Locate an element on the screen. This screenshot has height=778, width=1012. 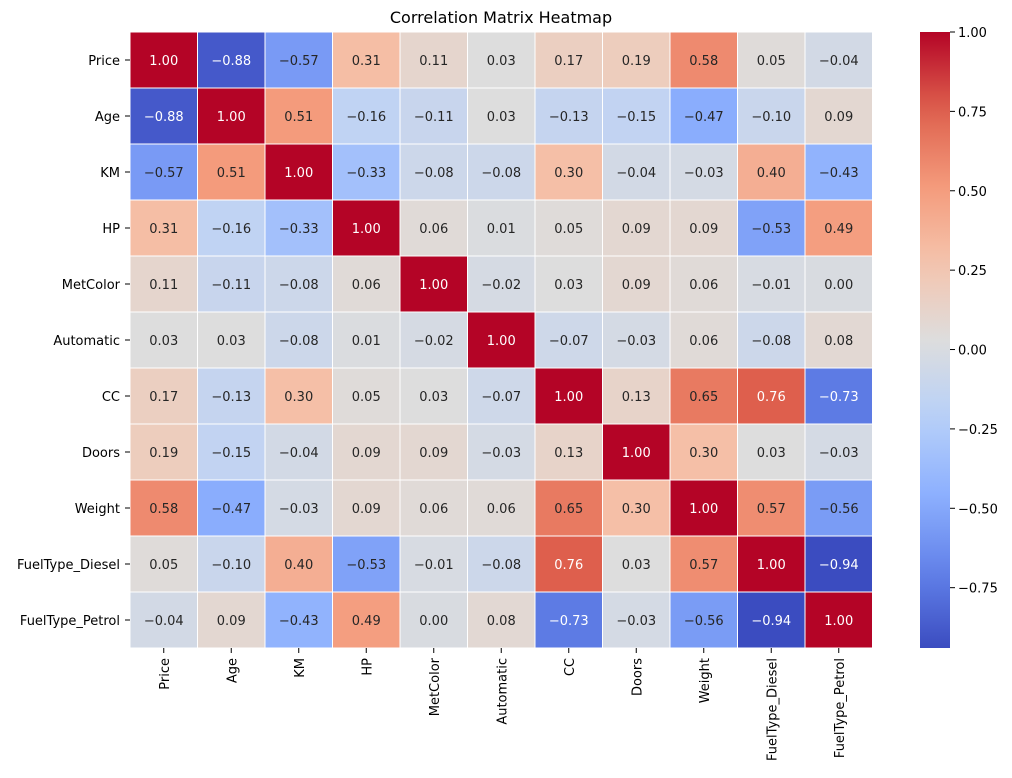
colorbar-tick-label: 0.00 is located at coordinates (972, 351).